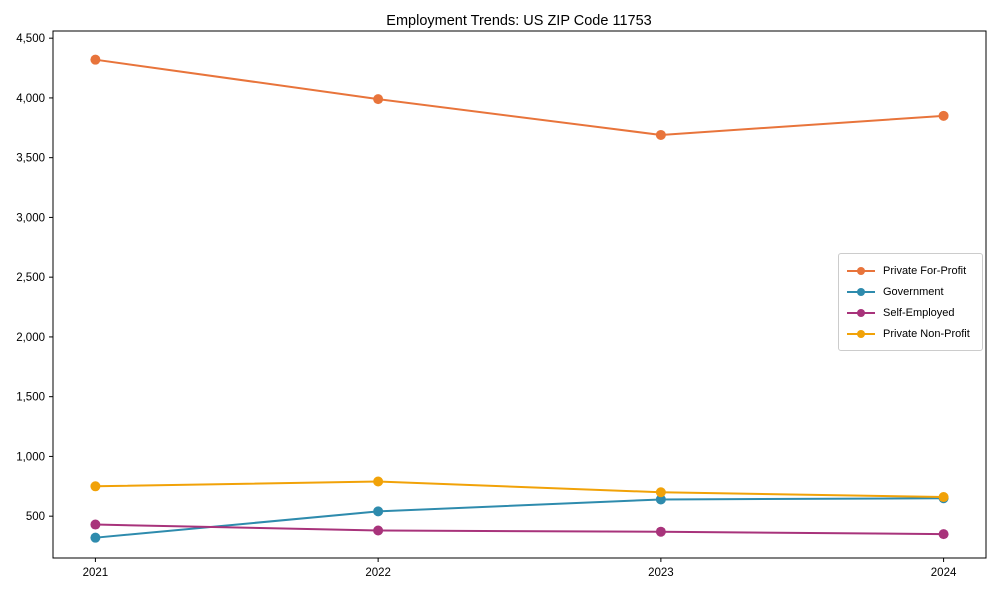 The width and height of the screenshot is (1000, 600). What do you see at coordinates (925, 270) in the screenshot?
I see `legend-label: Private For-Profit` at bounding box center [925, 270].